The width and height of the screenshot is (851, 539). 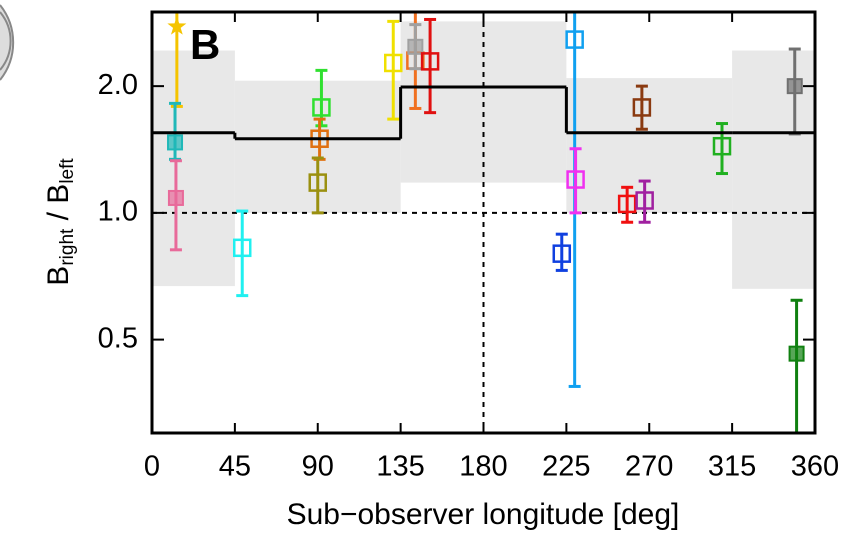 What do you see at coordinates (67, 171) in the screenshot?
I see `y-title-sub: left` at bounding box center [67, 171].